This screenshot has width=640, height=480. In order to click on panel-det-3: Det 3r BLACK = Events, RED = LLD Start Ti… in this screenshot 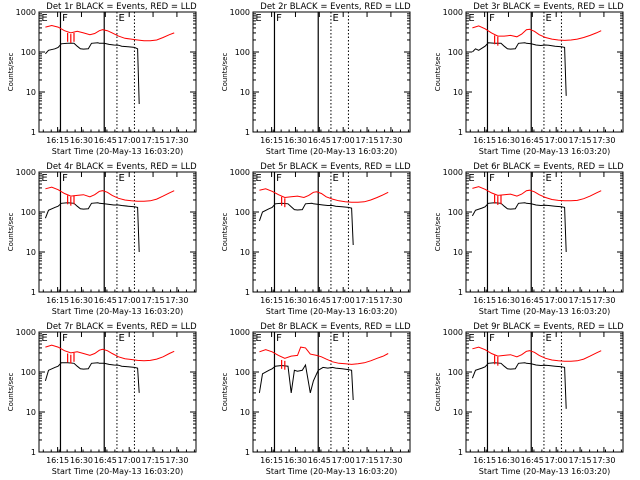, I will do `click(529, 79)`.